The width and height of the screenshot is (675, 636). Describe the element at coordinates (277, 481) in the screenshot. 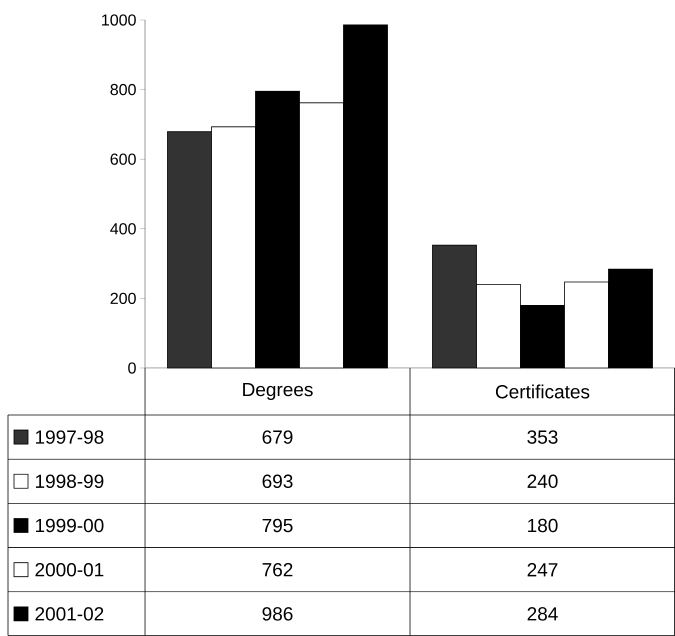

I see `data-label: 693` at that location.